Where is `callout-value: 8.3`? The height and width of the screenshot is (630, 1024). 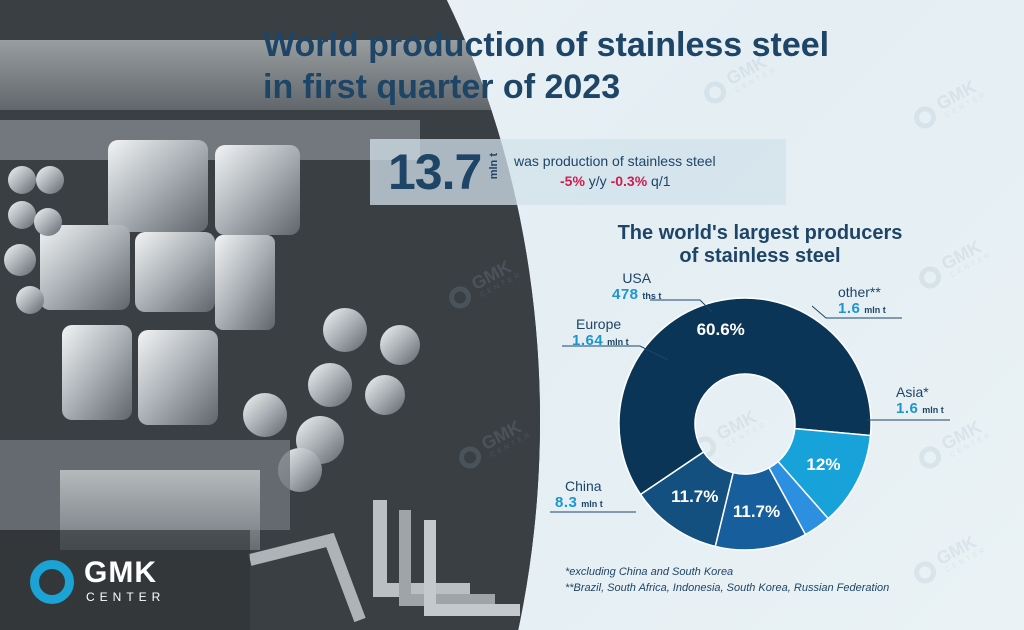
callout-value: 8.3 is located at coordinates (566, 502).